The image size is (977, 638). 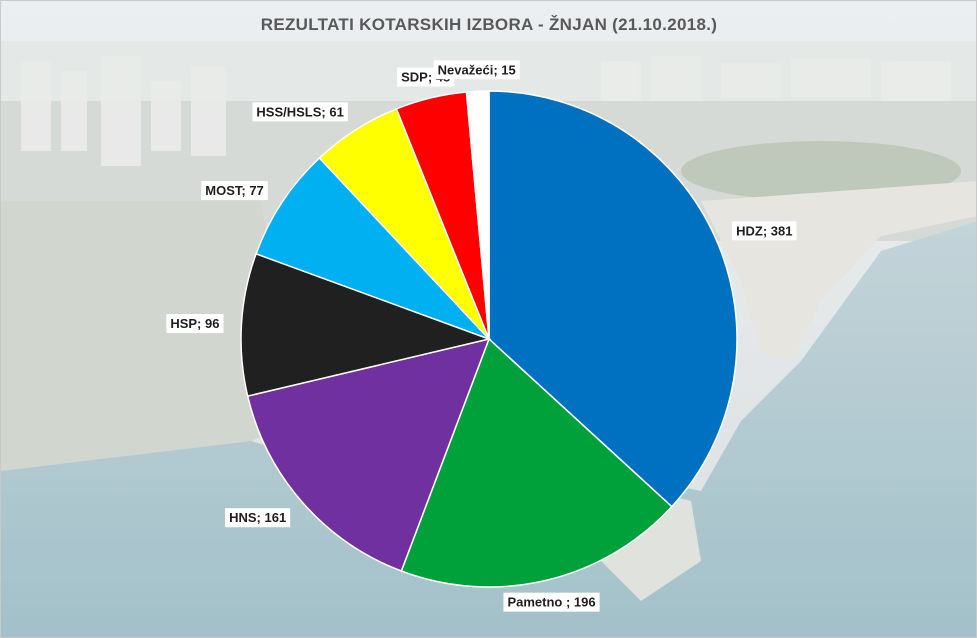 I want to click on data-label-hss-hsls: HSS/HSLS; 61, so click(x=300, y=112).